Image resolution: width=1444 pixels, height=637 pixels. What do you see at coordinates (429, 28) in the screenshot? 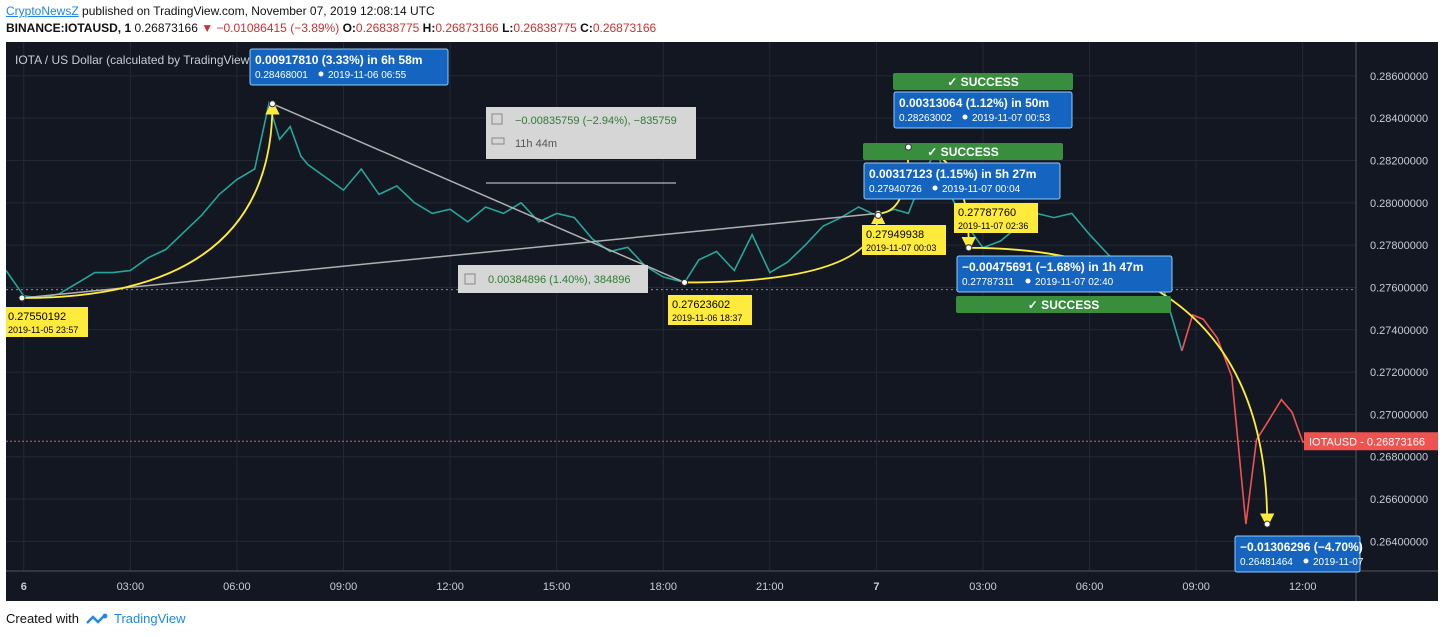
I see `high-label: H:` at bounding box center [429, 28].